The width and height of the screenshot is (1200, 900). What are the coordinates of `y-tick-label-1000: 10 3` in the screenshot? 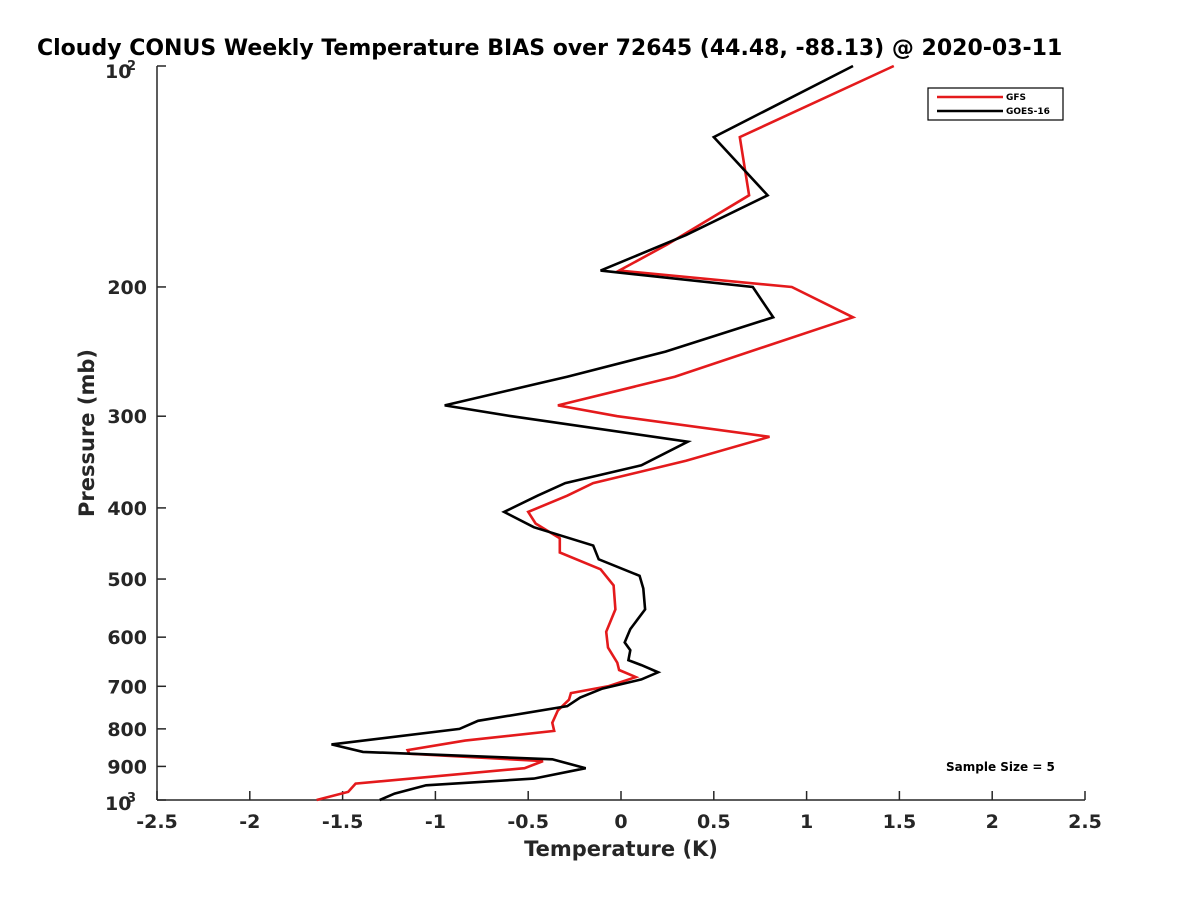 It's located at (120, 803).